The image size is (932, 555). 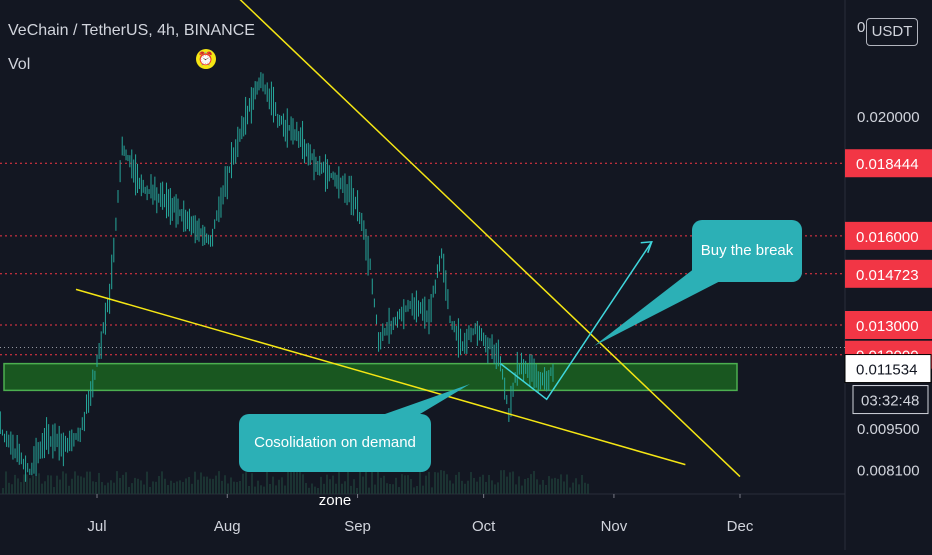 What do you see at coordinates (892, 32) in the screenshot?
I see `currency-button: USDT` at bounding box center [892, 32].